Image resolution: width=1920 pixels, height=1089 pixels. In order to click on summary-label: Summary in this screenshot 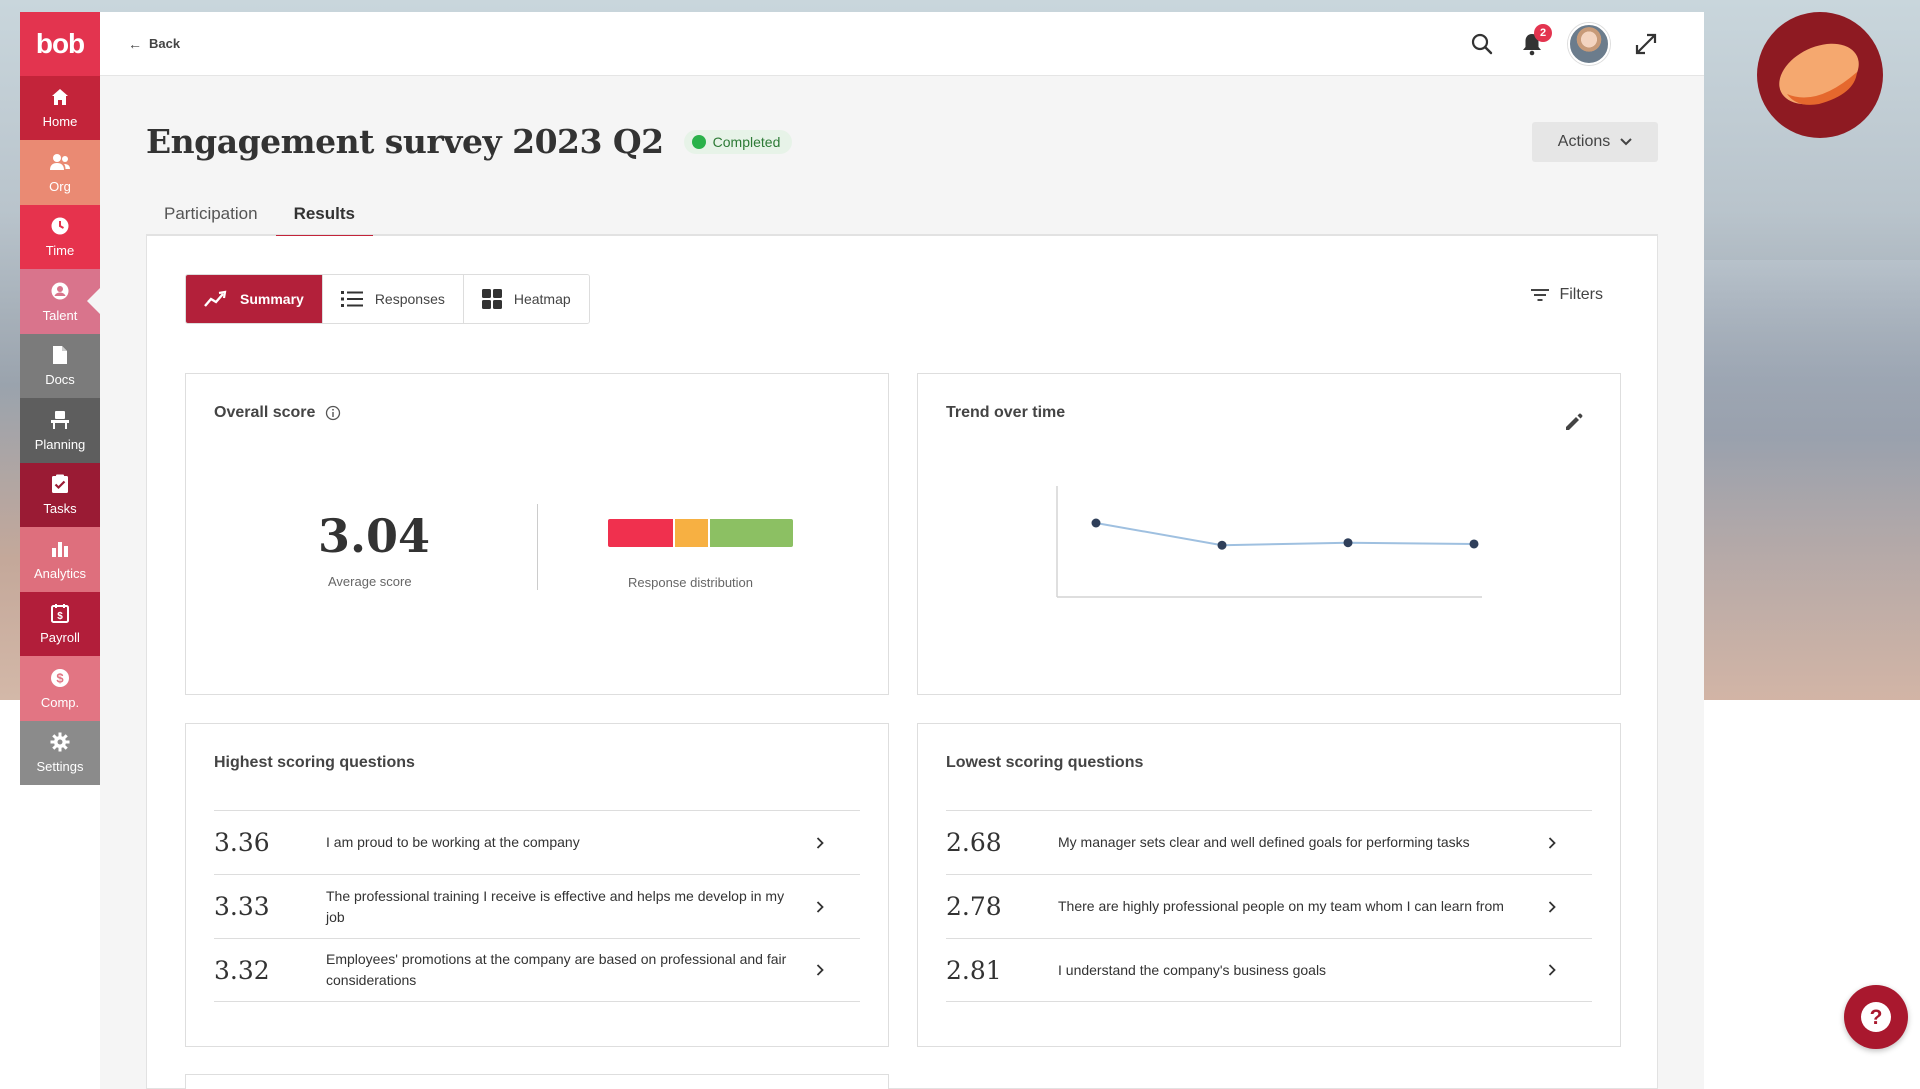, I will do `click(272, 299)`.